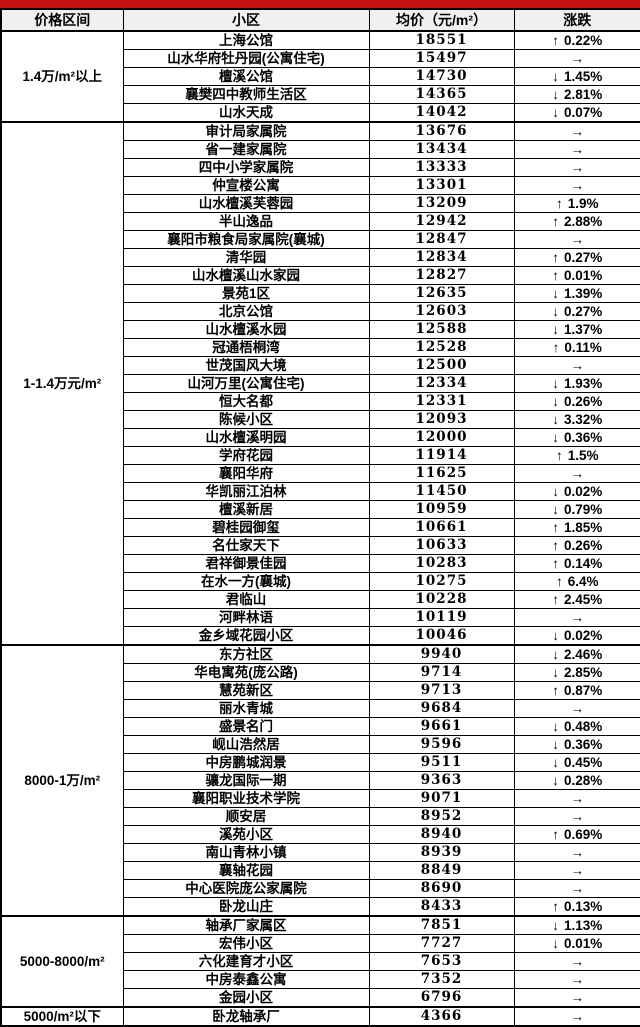 Image resolution: width=640 pixels, height=1027 pixels. I want to click on community-cell: 山水檀溪水园, so click(246, 329).